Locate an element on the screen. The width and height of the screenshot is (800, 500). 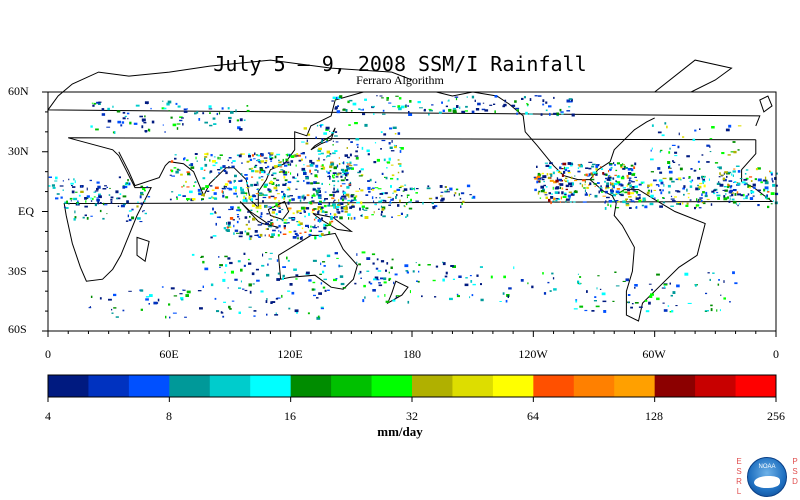
noaa-emblem: NOAA is located at coordinates (767, 477).